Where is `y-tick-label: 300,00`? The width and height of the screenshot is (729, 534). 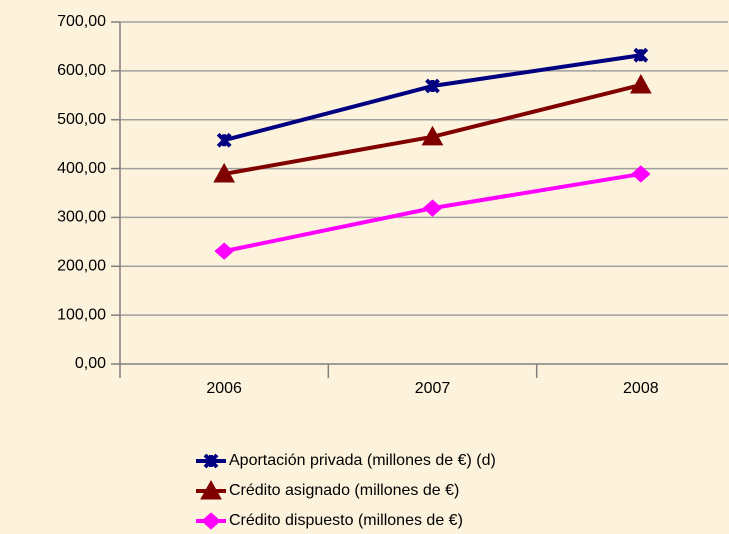 y-tick-label: 300,00 is located at coordinates (81, 217).